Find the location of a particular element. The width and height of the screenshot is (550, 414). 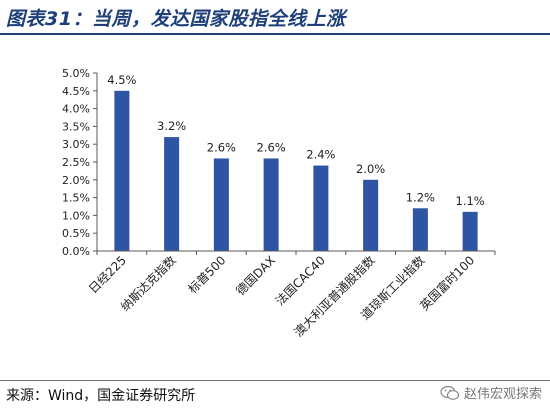

data-label: 3.2% is located at coordinates (171, 126).